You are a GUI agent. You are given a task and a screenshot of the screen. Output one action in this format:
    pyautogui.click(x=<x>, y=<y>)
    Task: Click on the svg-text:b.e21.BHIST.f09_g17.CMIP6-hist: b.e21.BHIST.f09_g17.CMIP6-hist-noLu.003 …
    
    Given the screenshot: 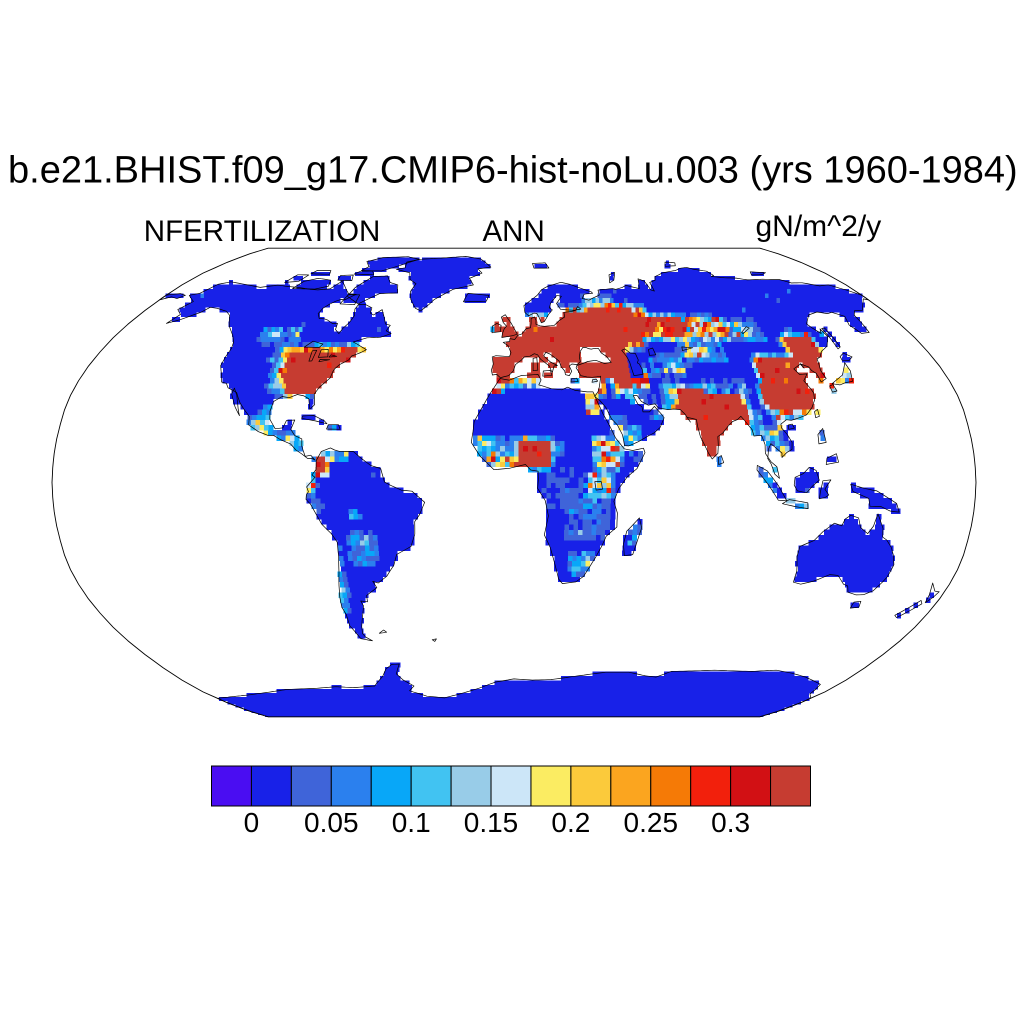 What is the action you would take?
    pyautogui.click(x=513, y=171)
    